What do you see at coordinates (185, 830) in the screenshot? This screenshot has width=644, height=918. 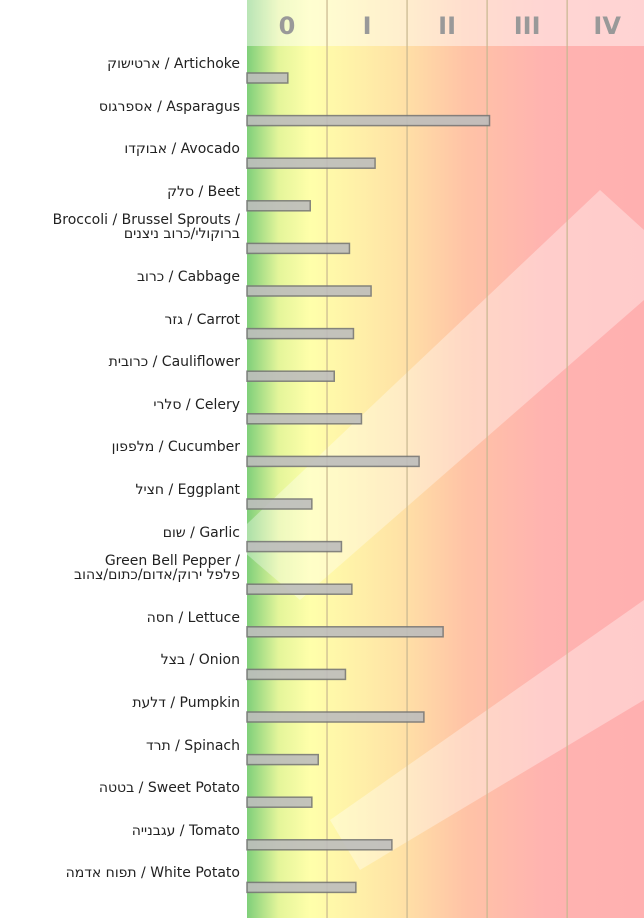 I see `category-label: עגבנייה / Tomato` at bounding box center [185, 830].